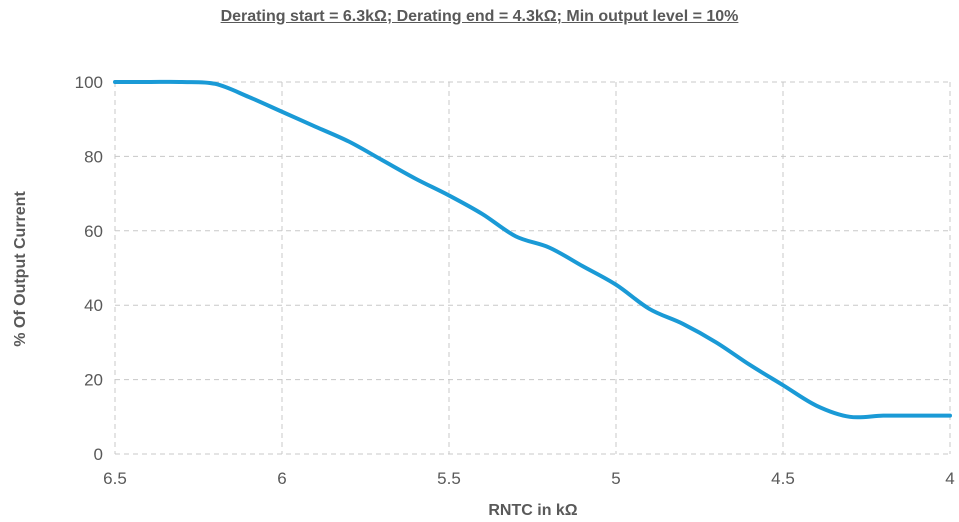 The width and height of the screenshot is (959, 522). What do you see at coordinates (949, 478) in the screenshot?
I see `x-tick-label: 4` at bounding box center [949, 478].